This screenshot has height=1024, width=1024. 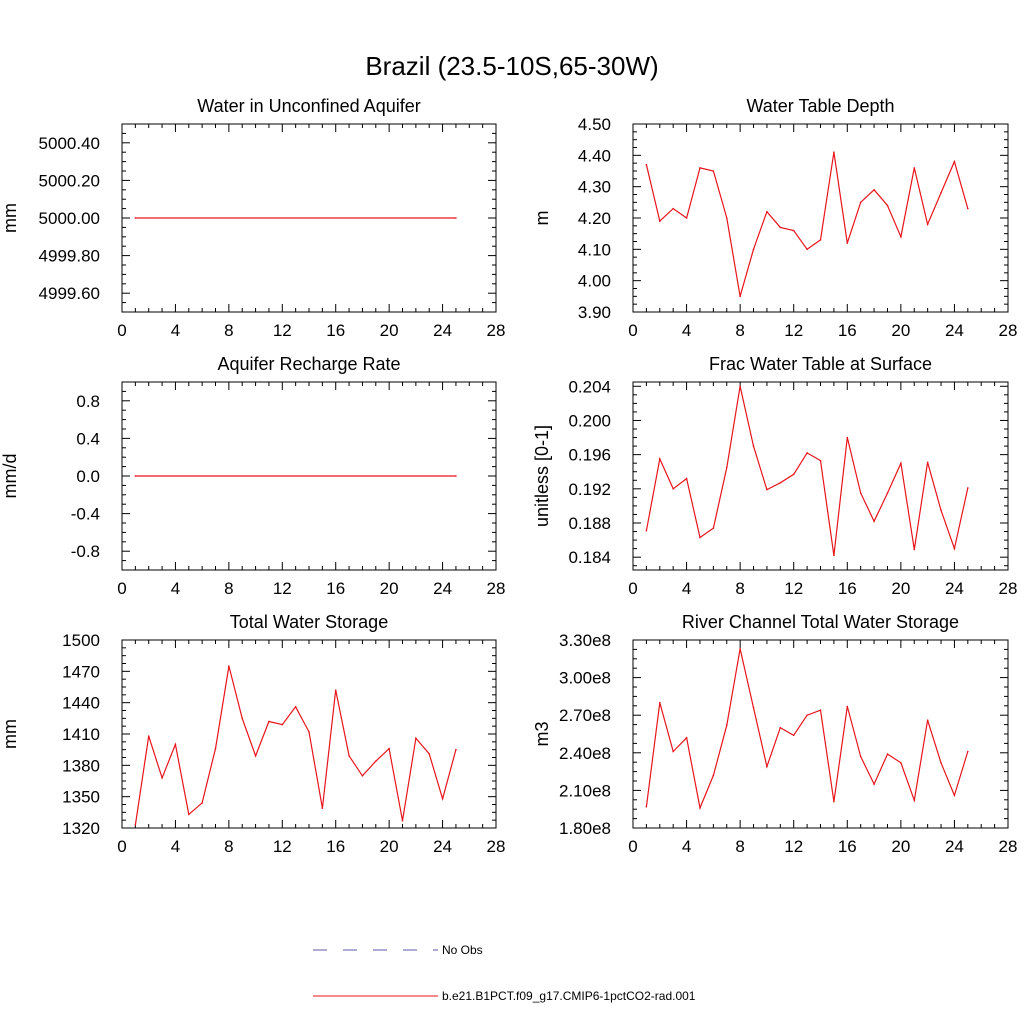 I want to click on series-line, so click(x=295, y=745).